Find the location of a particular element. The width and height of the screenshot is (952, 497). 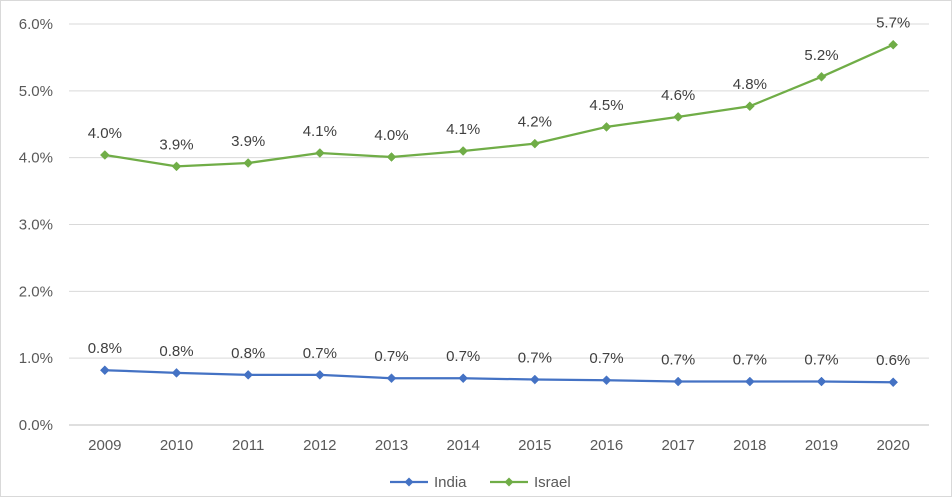

legend-label-india: India is located at coordinates (450, 482).